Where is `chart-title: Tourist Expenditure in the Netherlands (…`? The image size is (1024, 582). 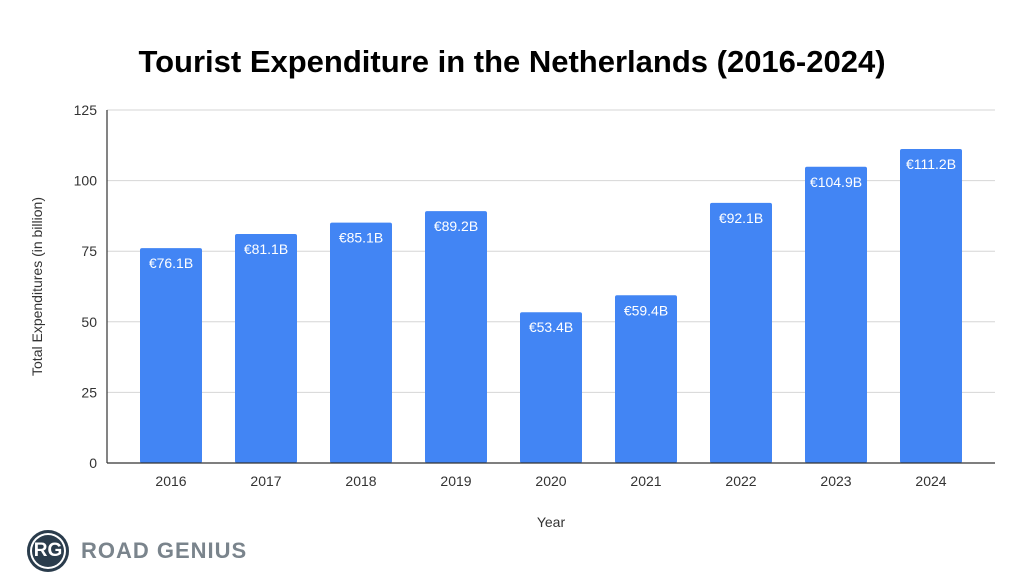 chart-title: Tourist Expenditure in the Netherlands (… is located at coordinates (512, 61).